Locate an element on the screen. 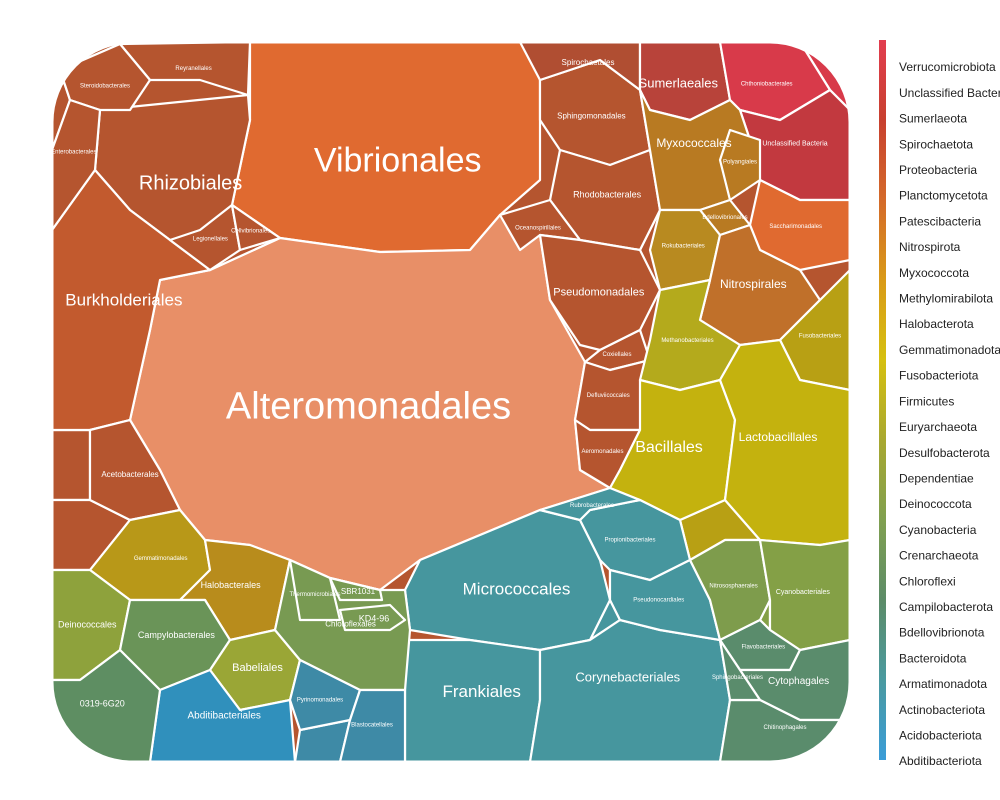 Image resolution: width=1000 pixels, height=800 pixels. treemap-label-deinococcales: Deinococcales is located at coordinates (87, 624).